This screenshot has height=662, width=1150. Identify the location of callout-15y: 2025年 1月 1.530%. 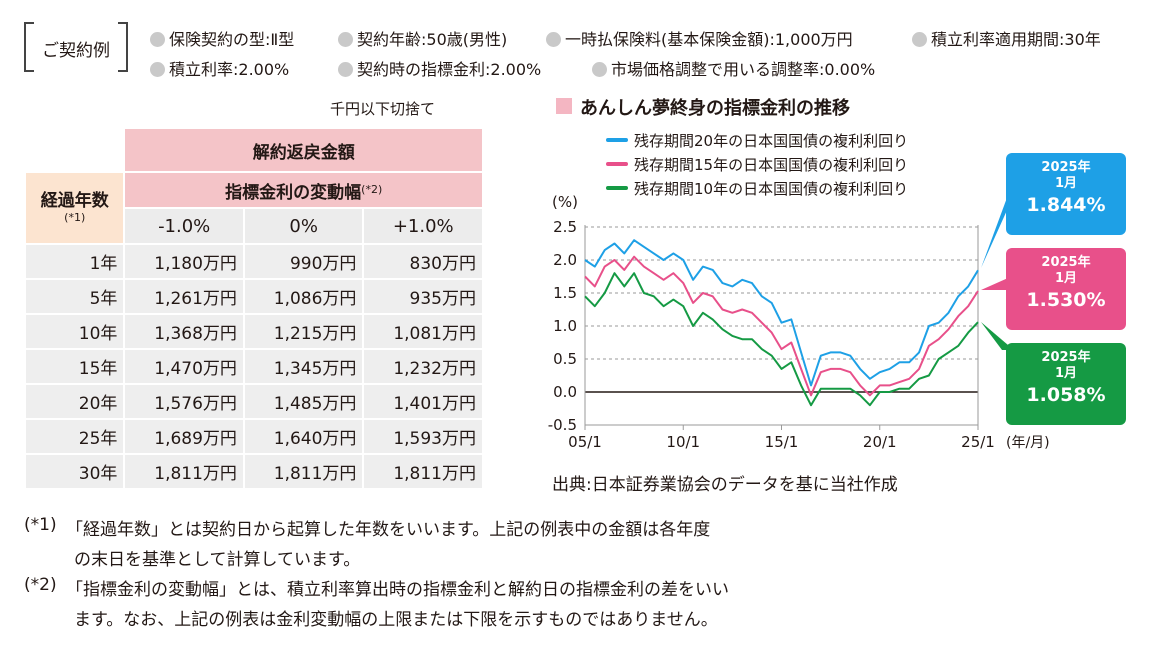
(1066, 289).